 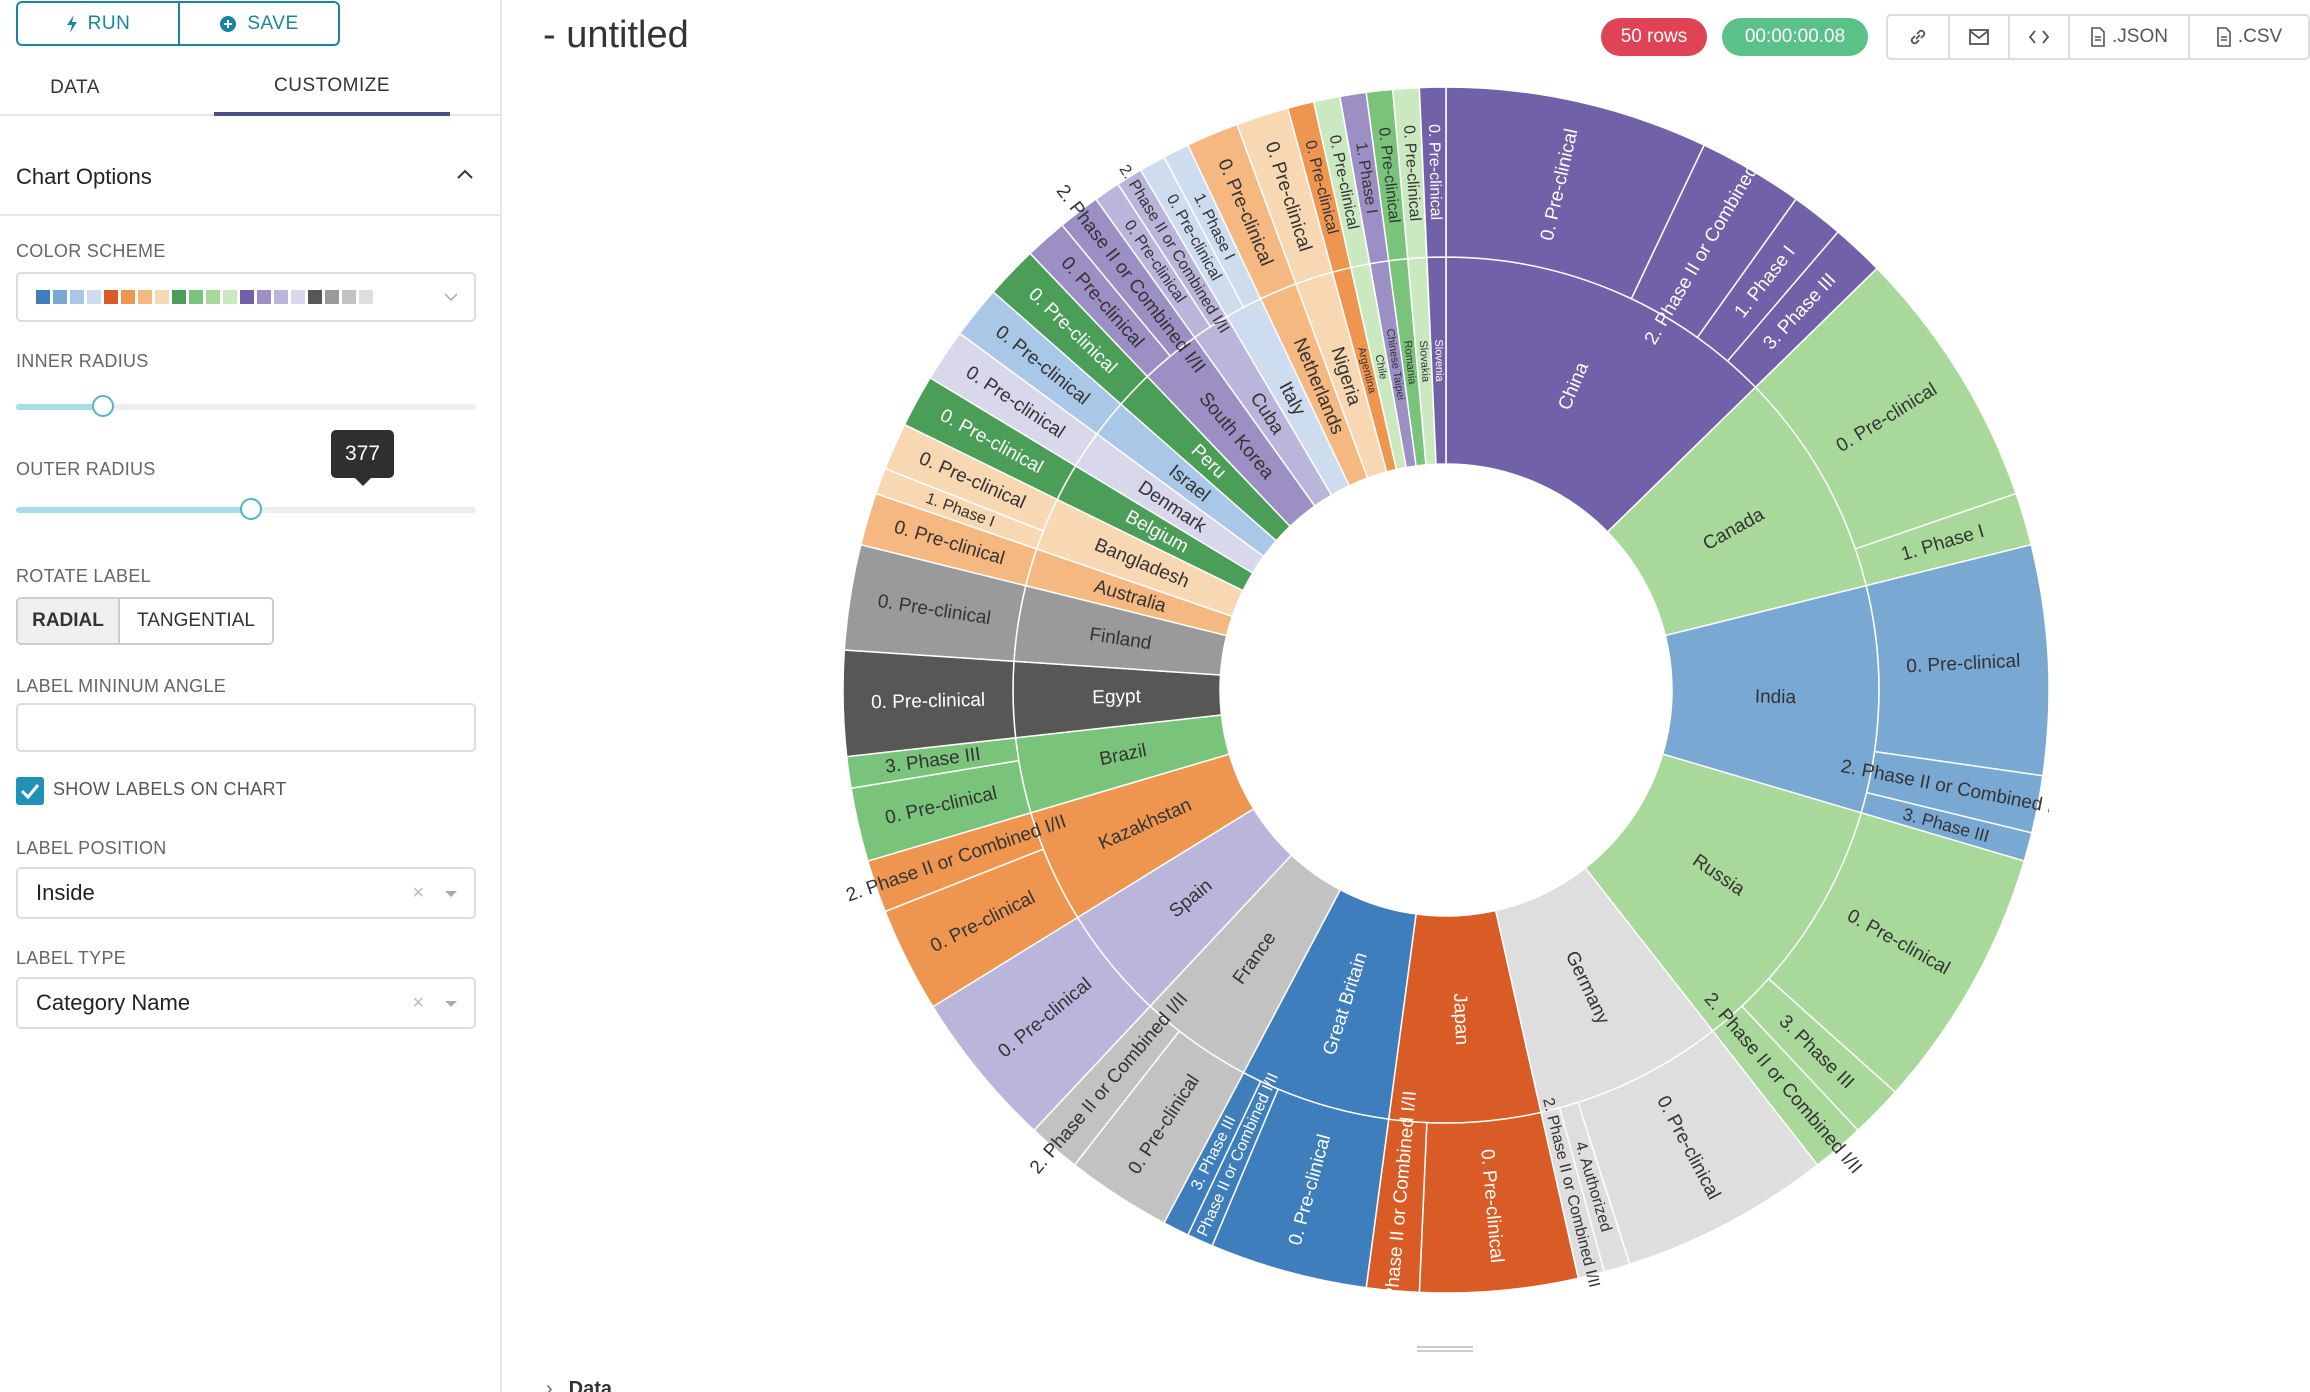 I want to click on inner-radius-handle, so click(x=103, y=406).